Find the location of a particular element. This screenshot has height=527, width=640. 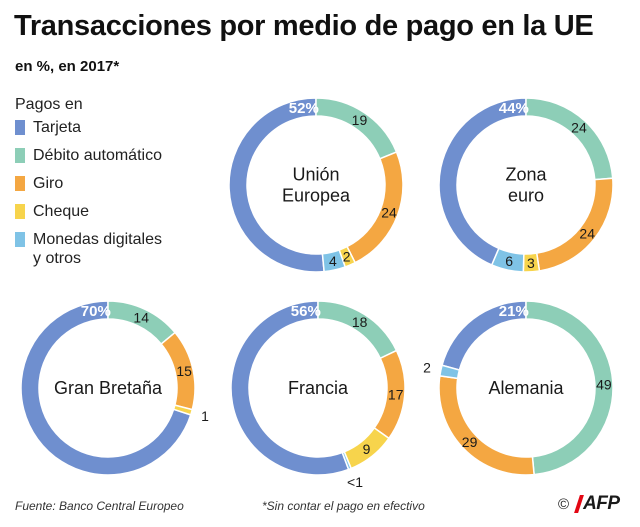

data-label-tarjeta: 70% is located at coordinates (96, 311).